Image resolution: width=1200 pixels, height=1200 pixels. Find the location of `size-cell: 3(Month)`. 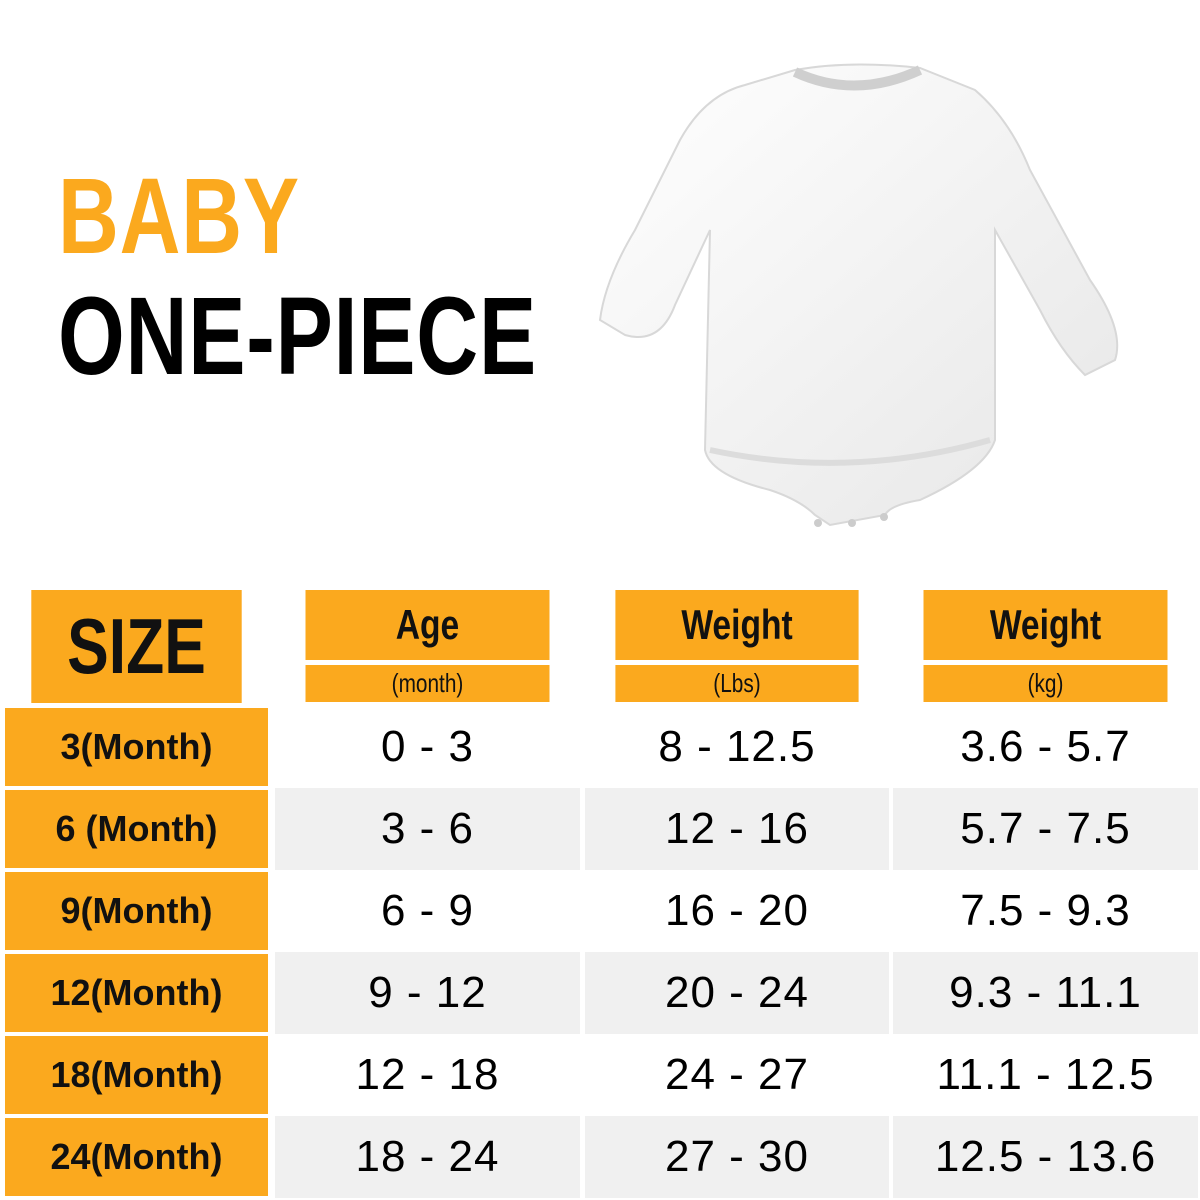

size-cell: 3(Month) is located at coordinates (136, 747).